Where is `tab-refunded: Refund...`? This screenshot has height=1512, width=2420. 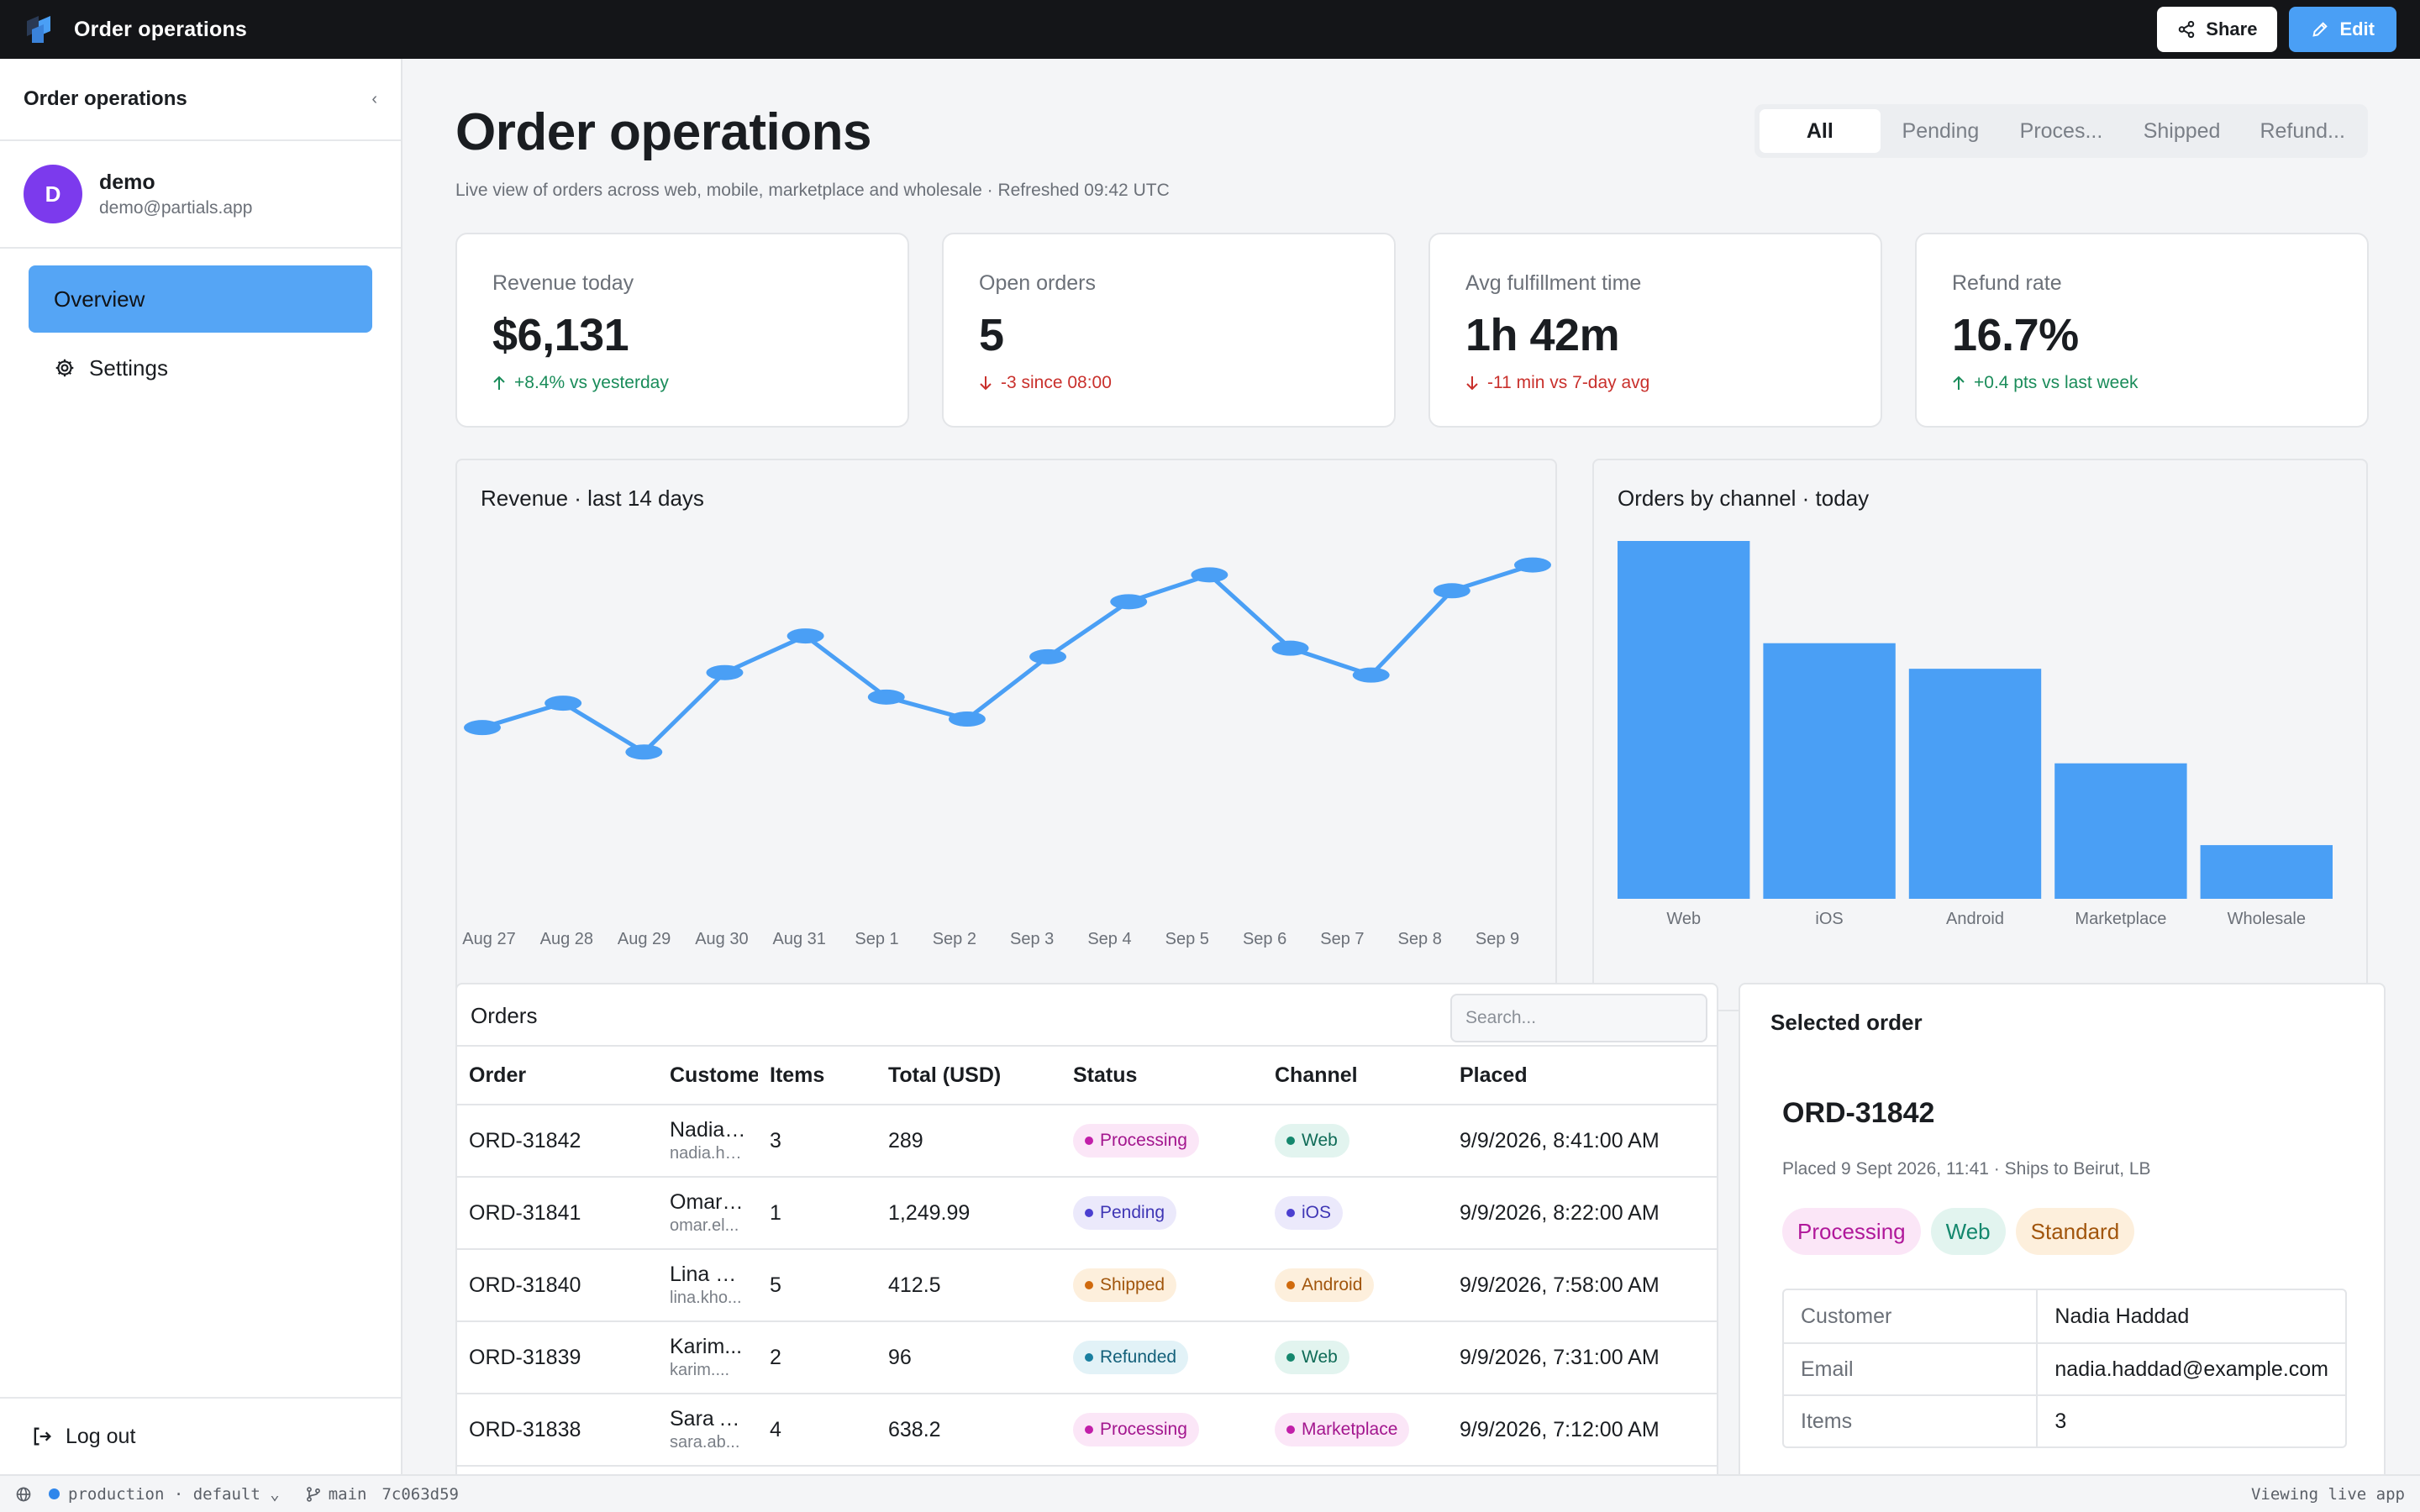
tab-refunded: Refund... is located at coordinates (2302, 130).